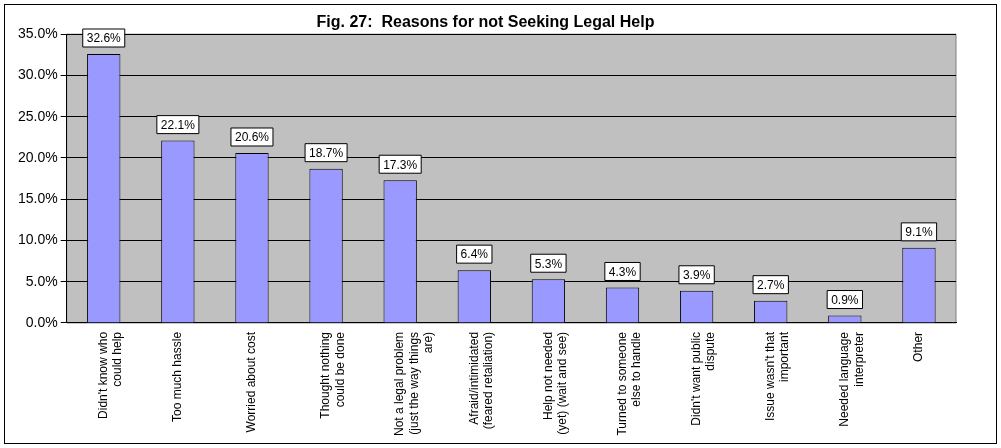 Image resolution: width=1001 pixels, height=448 pixels. Describe the element at coordinates (104, 38) in the screenshot. I see `data-label: 32.6%` at that location.